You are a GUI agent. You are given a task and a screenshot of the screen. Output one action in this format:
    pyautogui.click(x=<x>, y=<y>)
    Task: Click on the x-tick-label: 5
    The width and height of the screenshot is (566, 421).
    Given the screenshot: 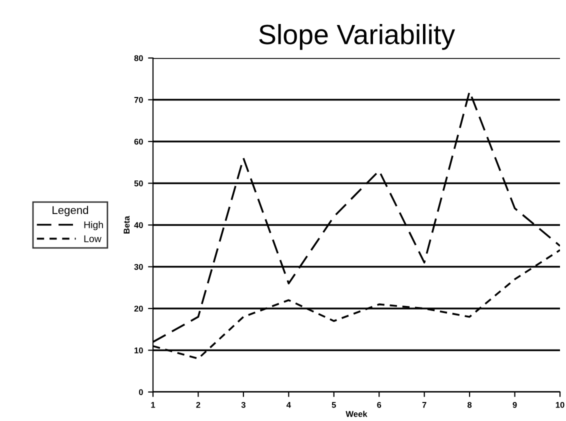 What is the action you would take?
    pyautogui.click(x=334, y=405)
    